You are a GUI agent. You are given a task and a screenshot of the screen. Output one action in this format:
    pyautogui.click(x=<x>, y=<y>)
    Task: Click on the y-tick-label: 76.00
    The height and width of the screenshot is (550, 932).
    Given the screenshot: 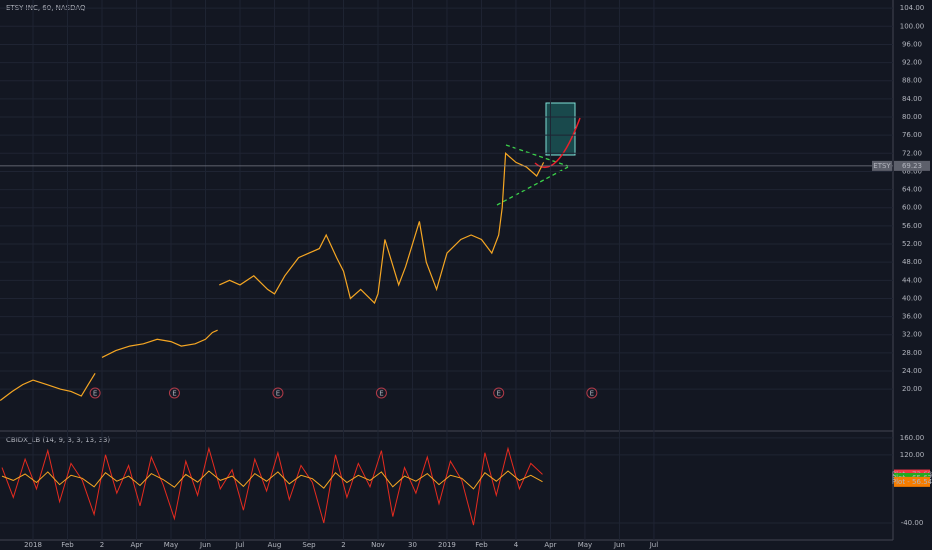 What is the action you would take?
    pyautogui.click(x=912, y=135)
    